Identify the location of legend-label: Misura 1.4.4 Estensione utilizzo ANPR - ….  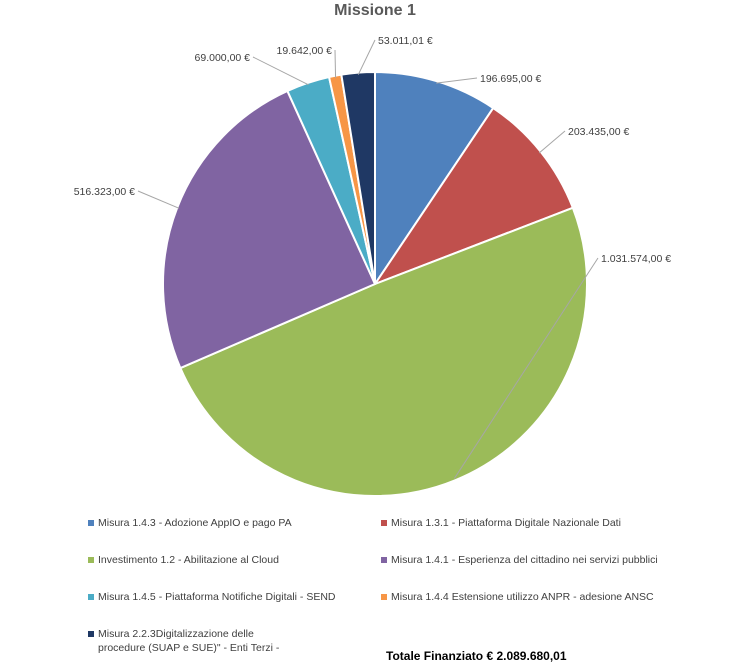
(522, 597).